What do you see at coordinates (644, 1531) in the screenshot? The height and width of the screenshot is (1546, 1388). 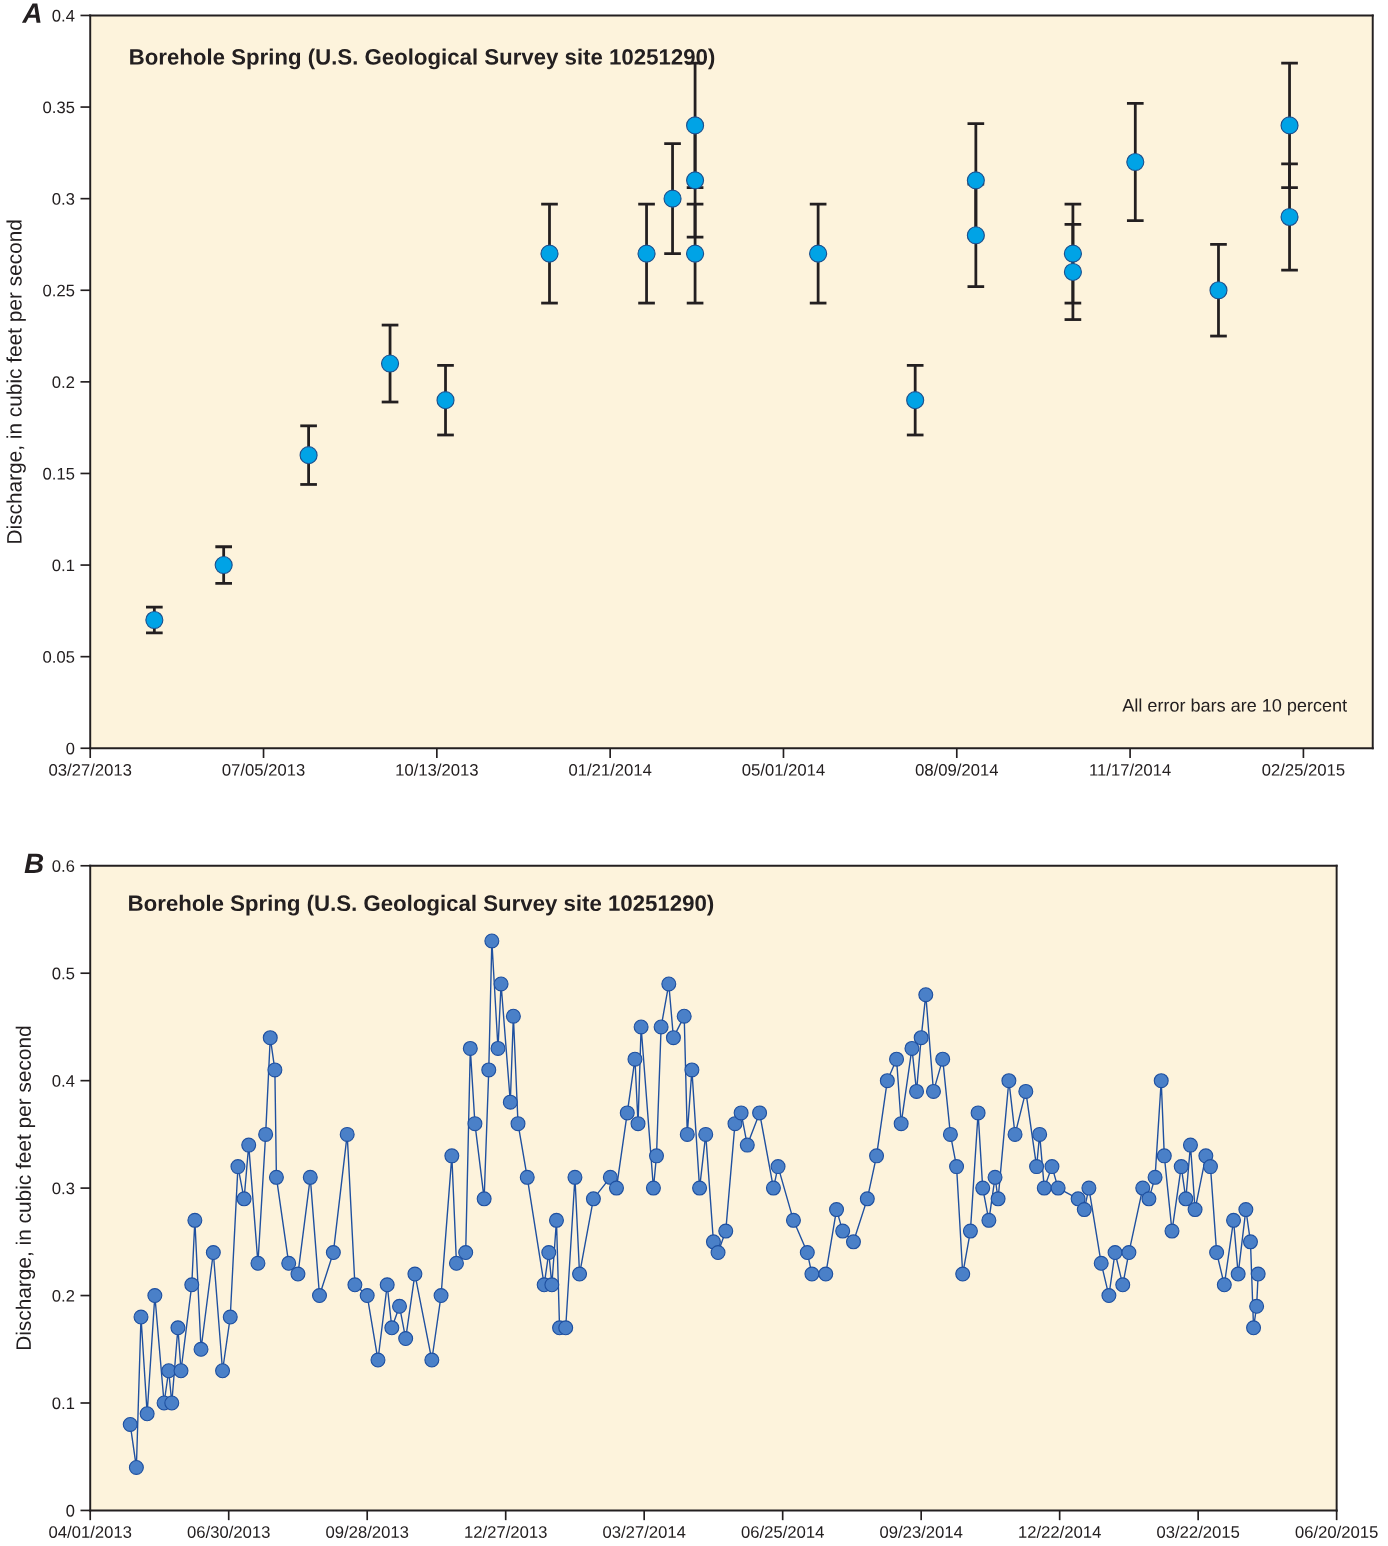 I see `x-tick-label: 03/27/2014` at bounding box center [644, 1531].